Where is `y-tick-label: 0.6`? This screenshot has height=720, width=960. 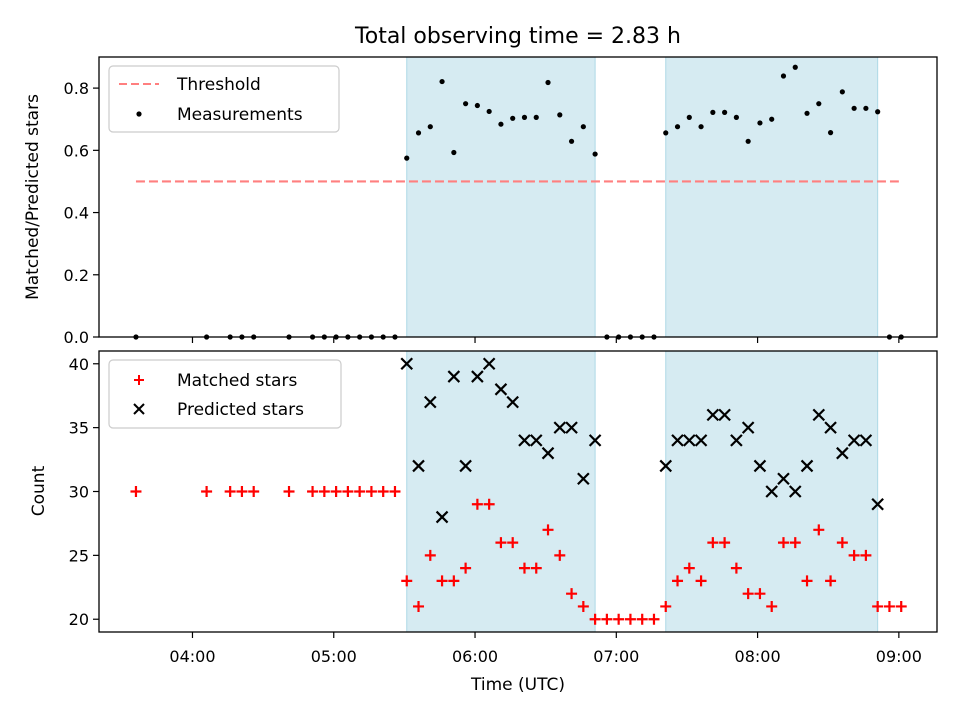
y-tick-label: 0.6 is located at coordinates (76, 150).